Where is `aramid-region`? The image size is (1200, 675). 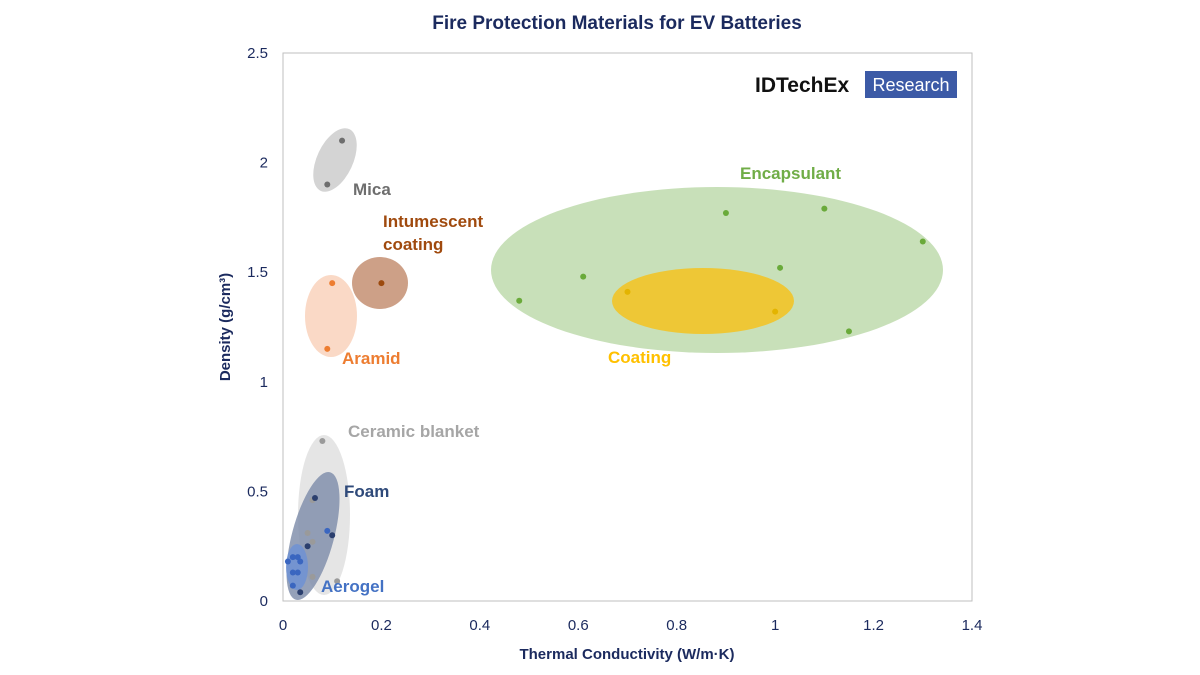
aramid-region is located at coordinates (331, 316).